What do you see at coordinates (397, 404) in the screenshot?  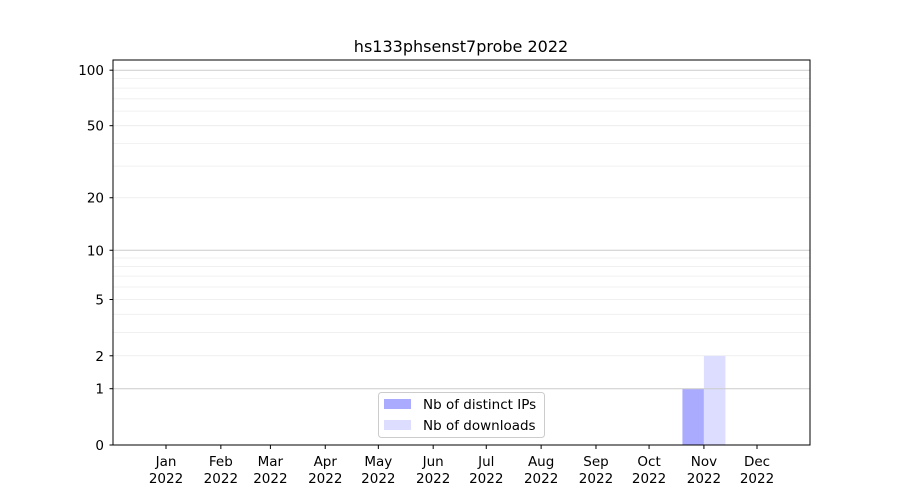 I see `legend-swatch-ips` at bounding box center [397, 404].